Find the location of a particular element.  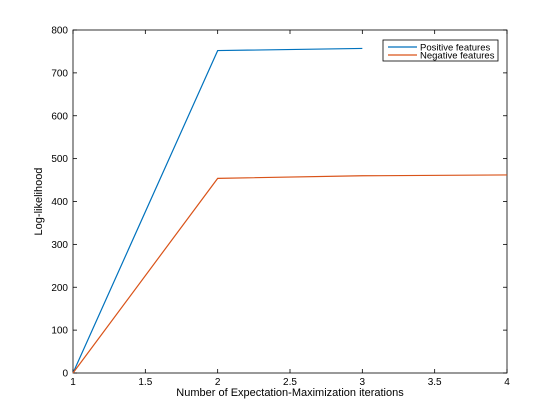

legend-box is located at coordinates (440, 50).